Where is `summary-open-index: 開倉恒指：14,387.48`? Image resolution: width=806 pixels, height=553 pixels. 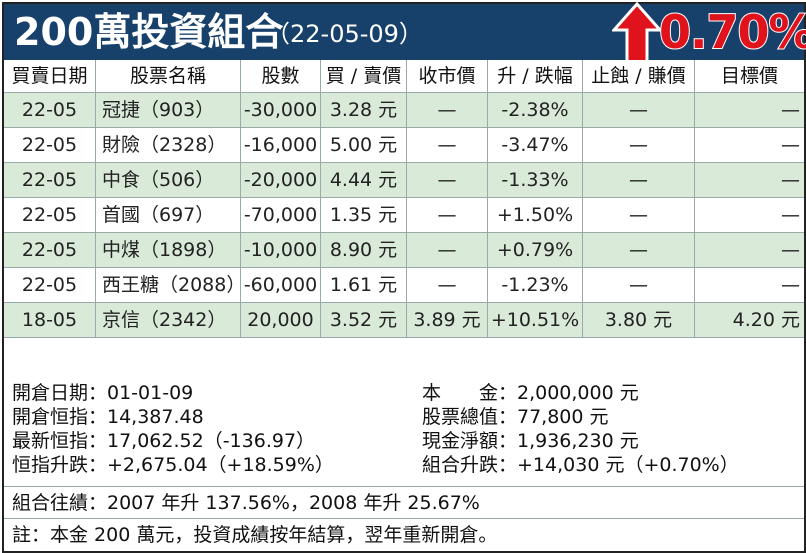 summary-open-index: 開倉恒指：14,387.48 is located at coordinates (108, 417).